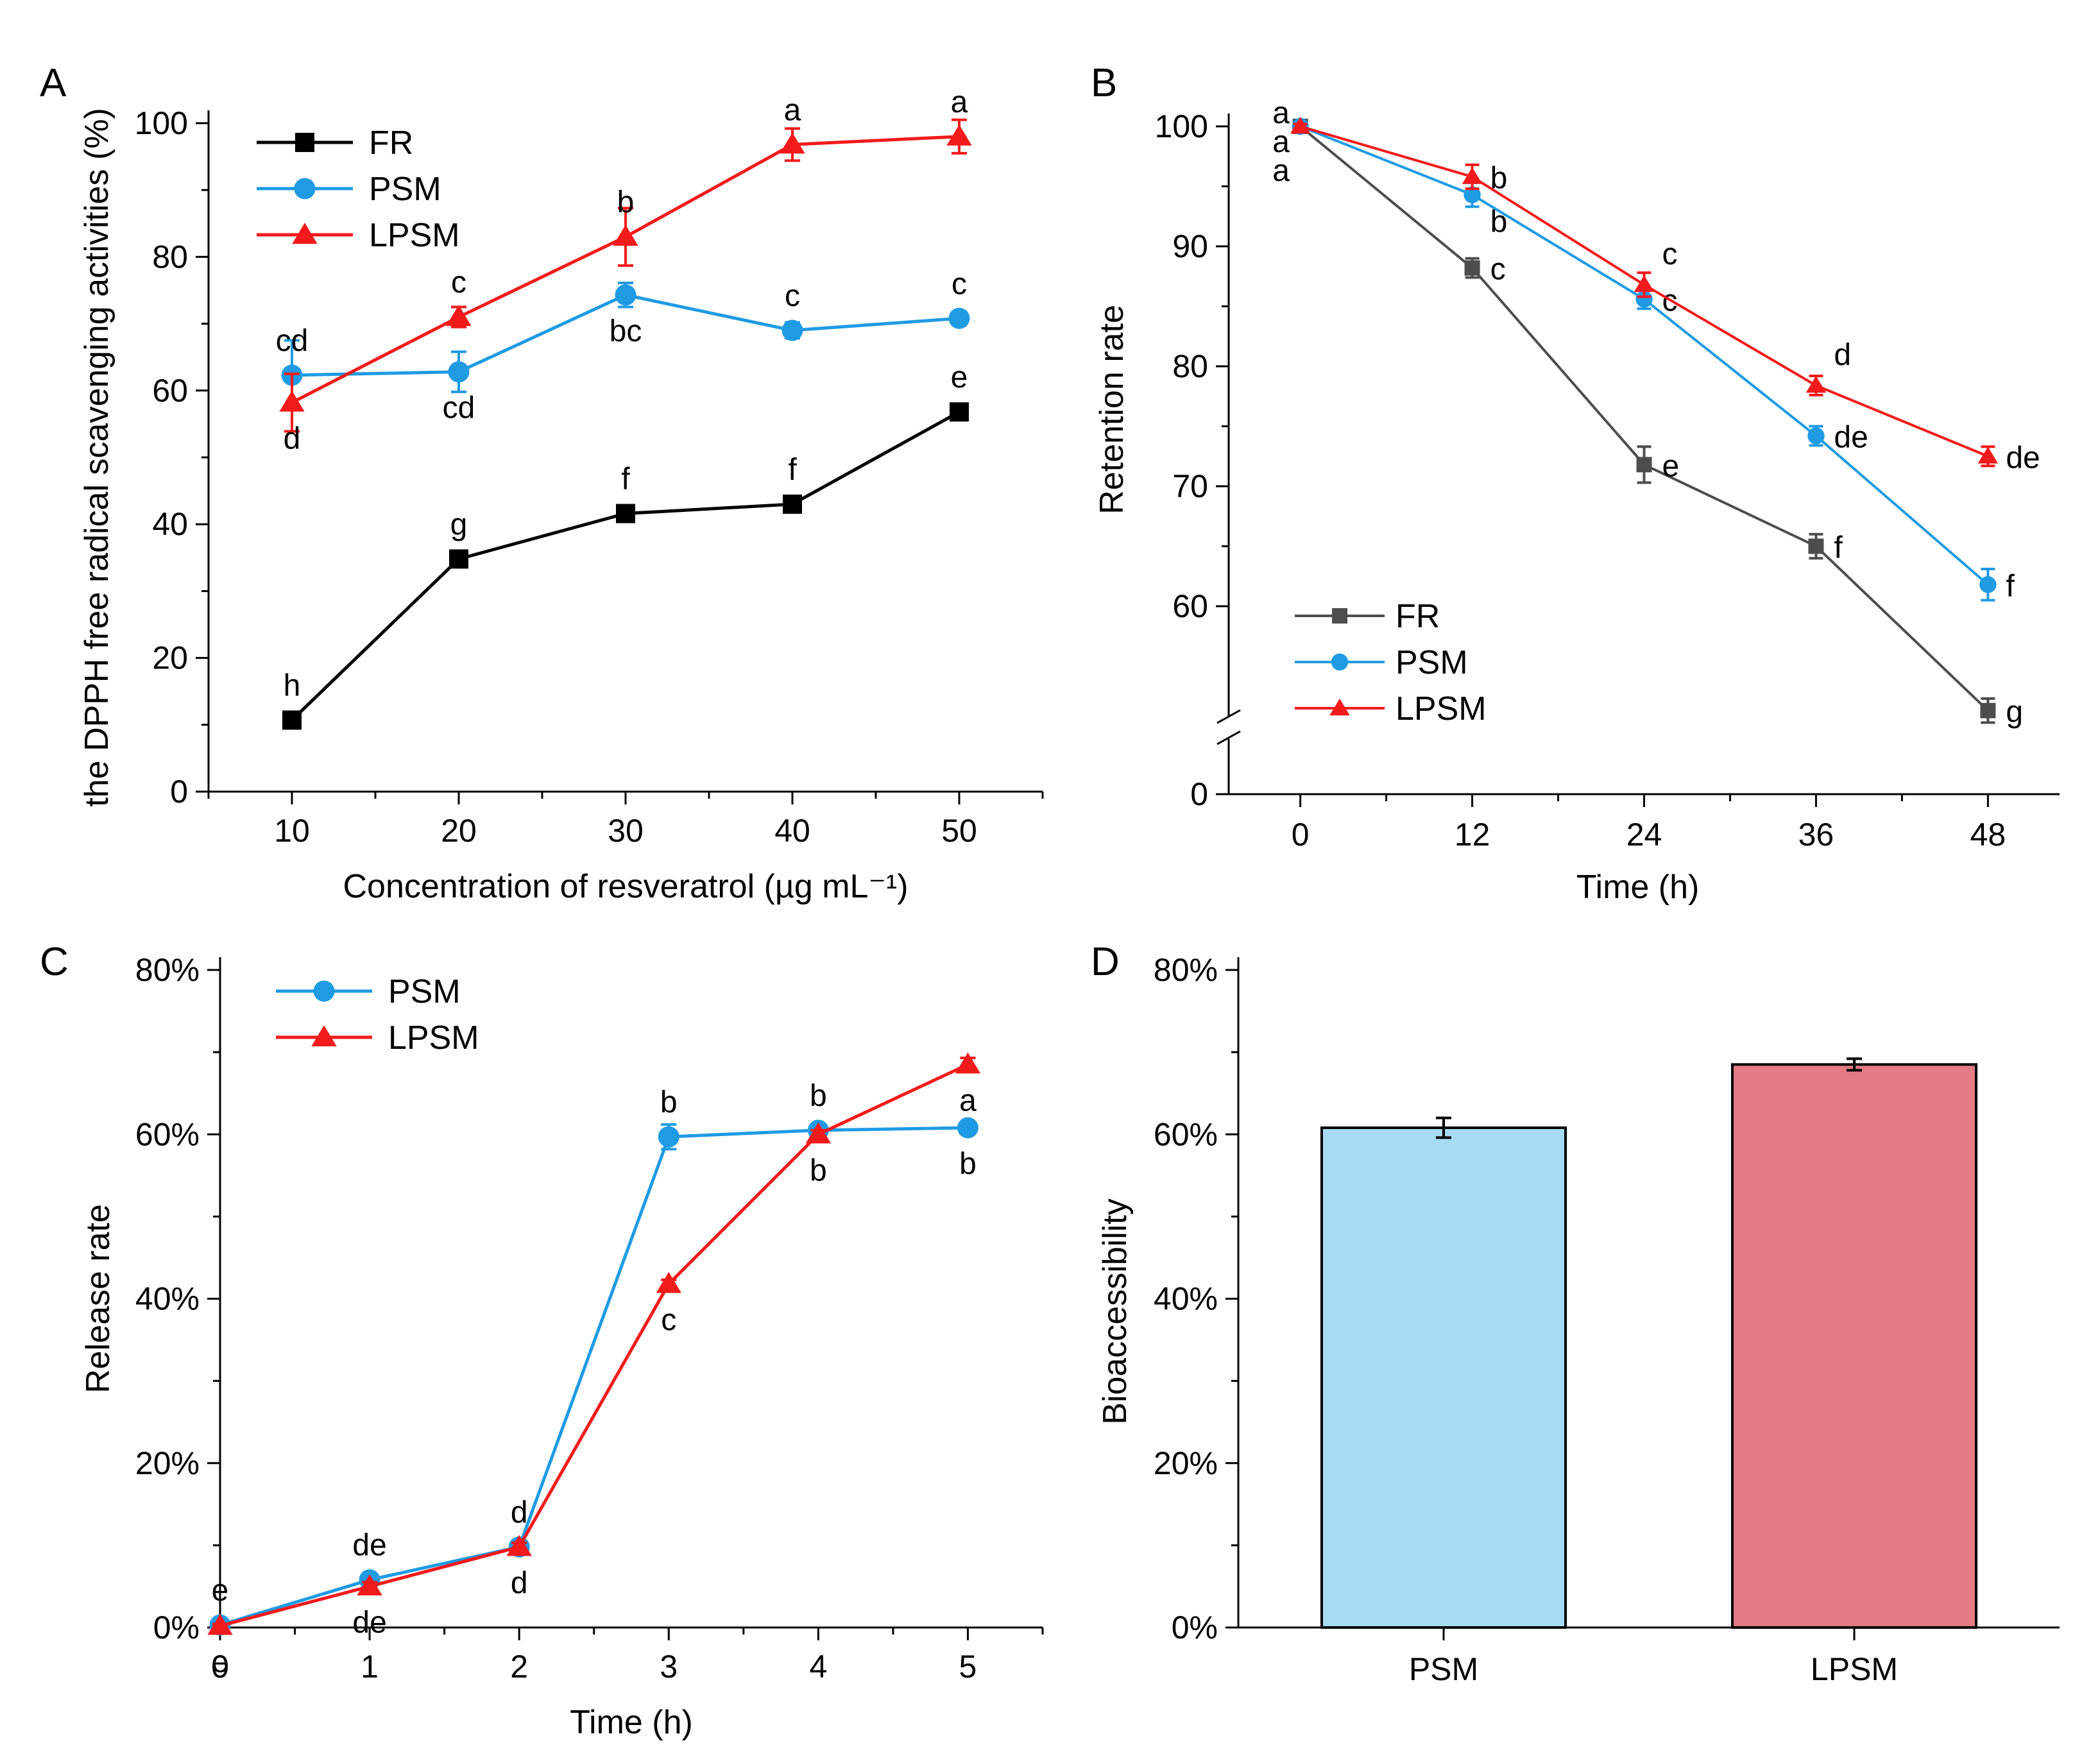 Image resolution: width=2100 pixels, height=1759 pixels. I want to click on legend: PSM LPSM, so click(377, 1015).